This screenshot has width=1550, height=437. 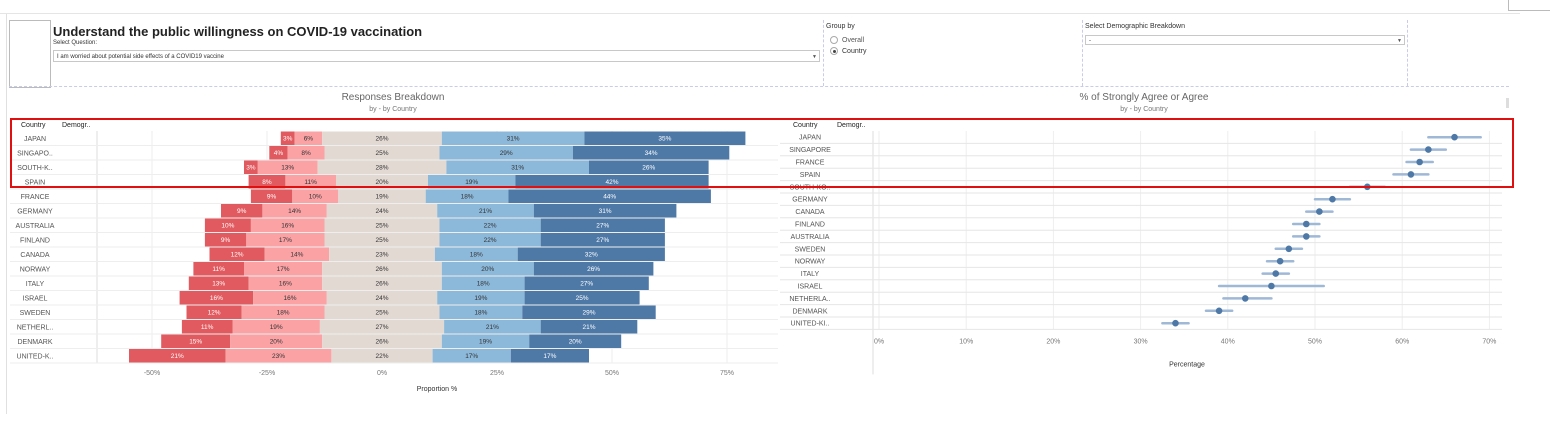 I want to click on left-col-country: Country, so click(x=33, y=125).